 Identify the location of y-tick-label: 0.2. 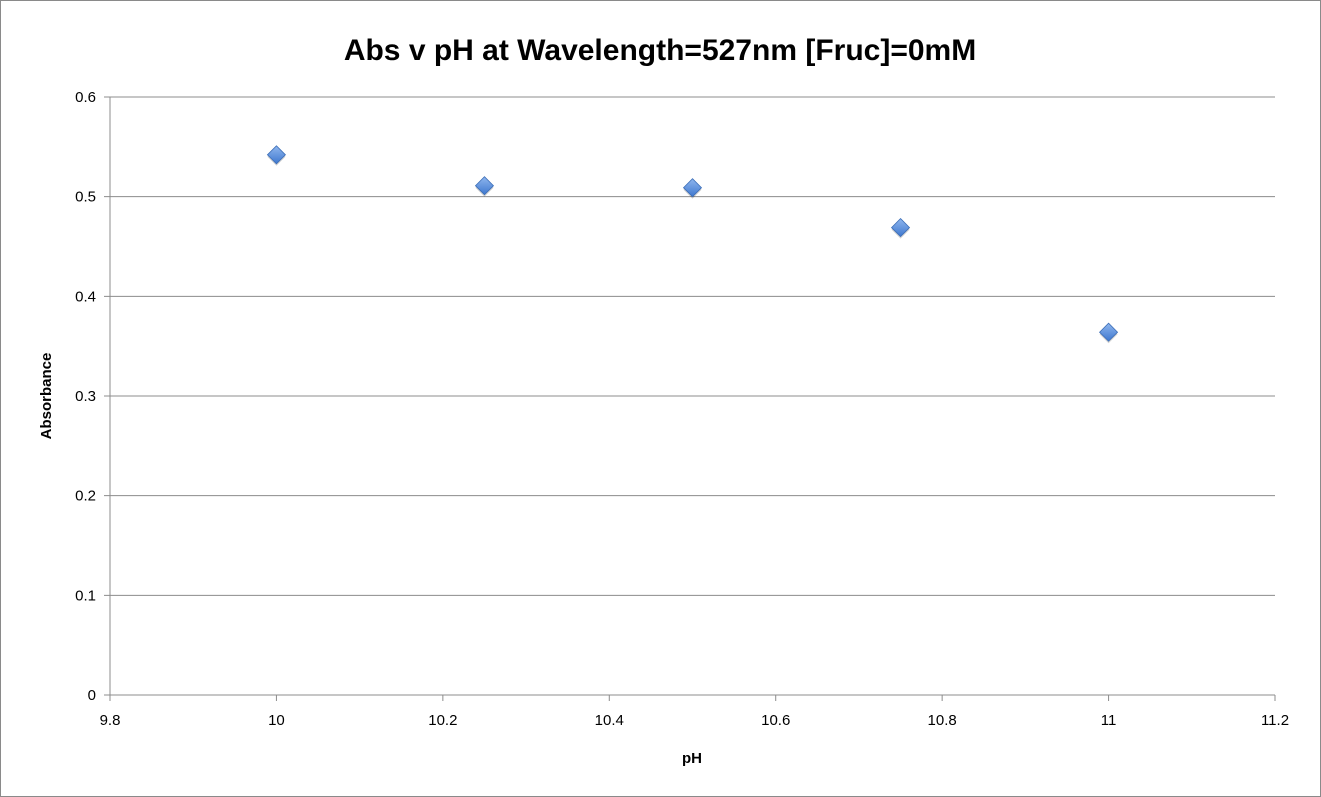
(85, 496).